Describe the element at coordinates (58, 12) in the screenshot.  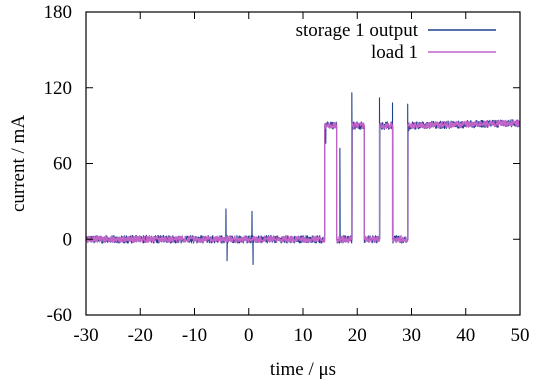
I see `y-tick-label: 180` at that location.